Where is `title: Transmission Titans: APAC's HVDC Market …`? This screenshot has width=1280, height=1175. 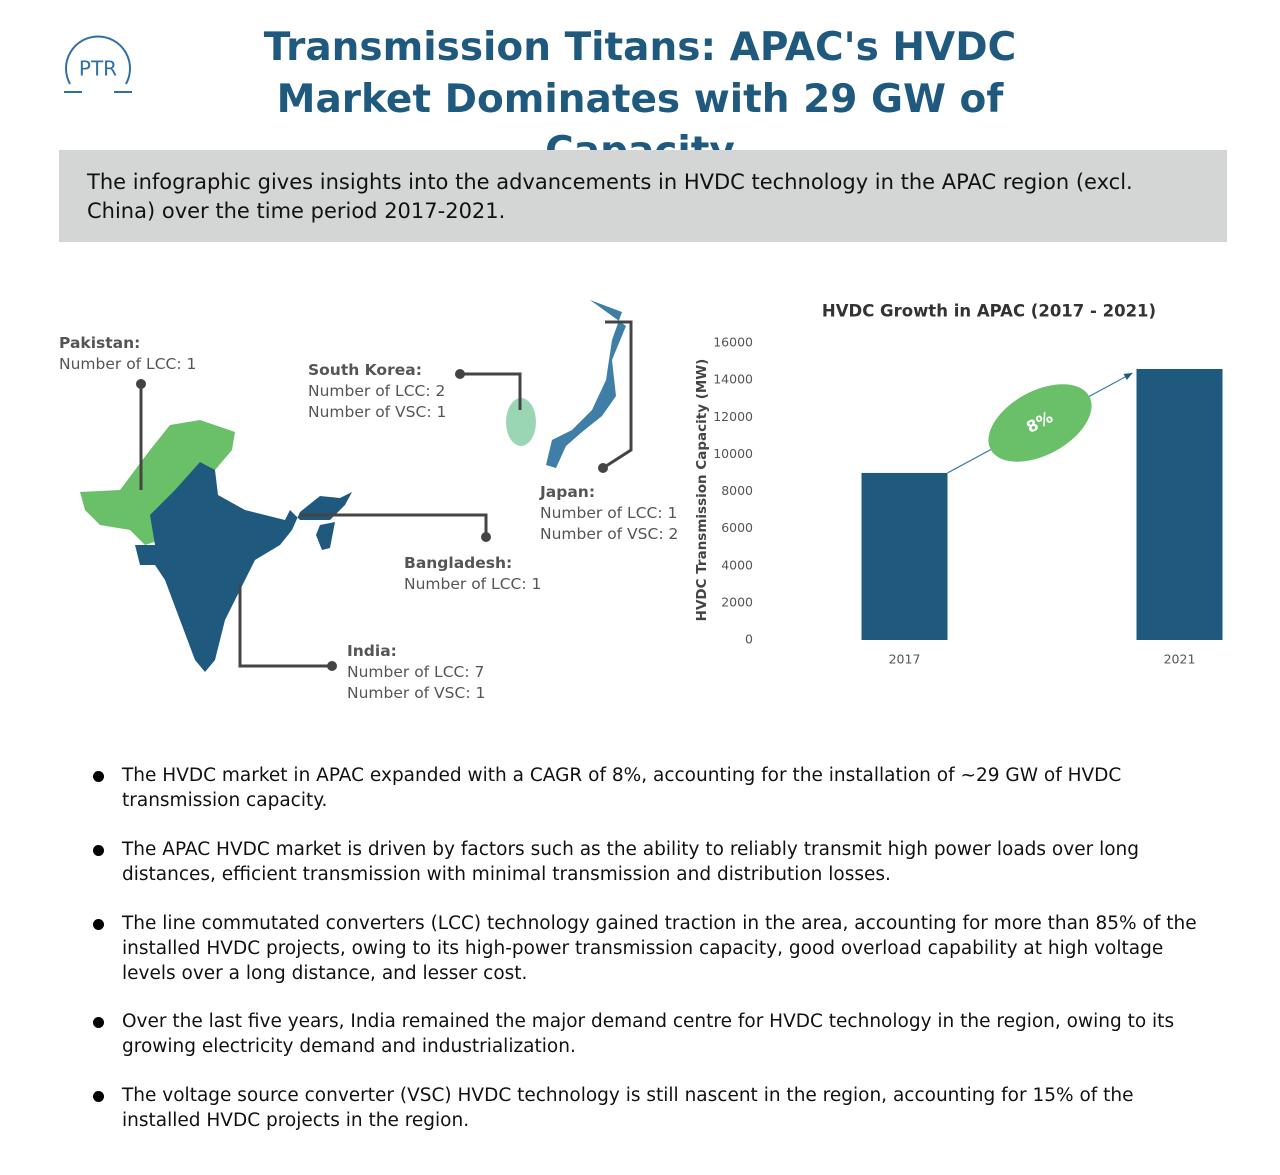 title: Transmission Titans: APAC's HVDC Market … is located at coordinates (640, 99).